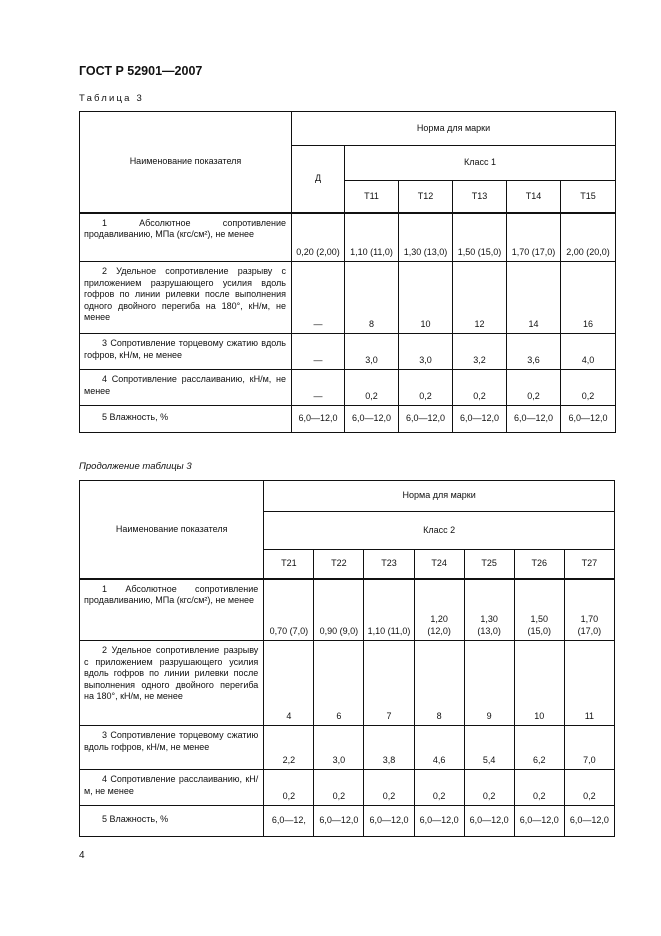  Describe the element at coordinates (339, 564) in the screenshot. I see `header-mark: Т22` at that location.